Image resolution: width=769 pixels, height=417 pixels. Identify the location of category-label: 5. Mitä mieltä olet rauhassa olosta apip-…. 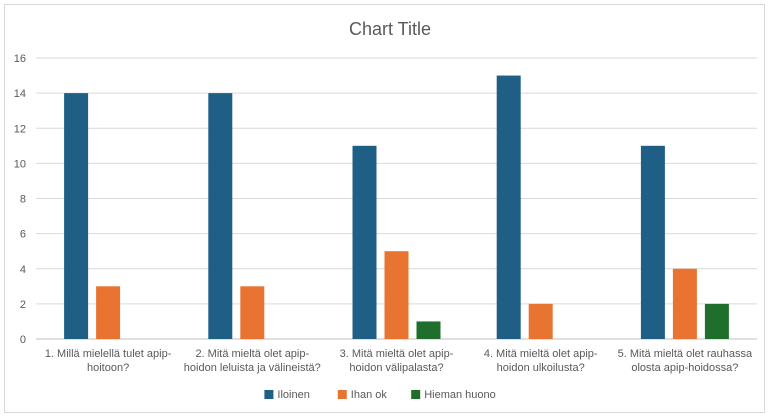
(685, 361).